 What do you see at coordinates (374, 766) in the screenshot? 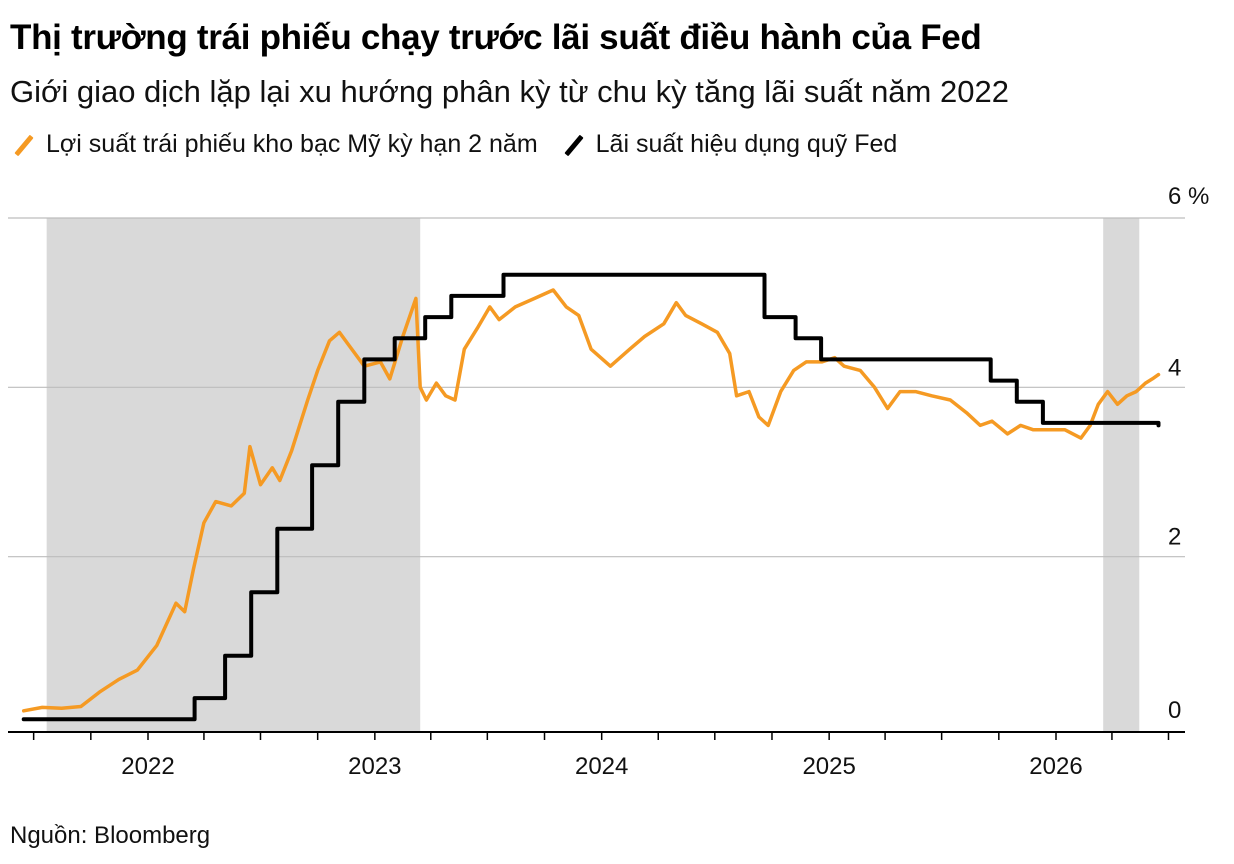
I see `x-tick-label-2023: 2023` at bounding box center [374, 766].